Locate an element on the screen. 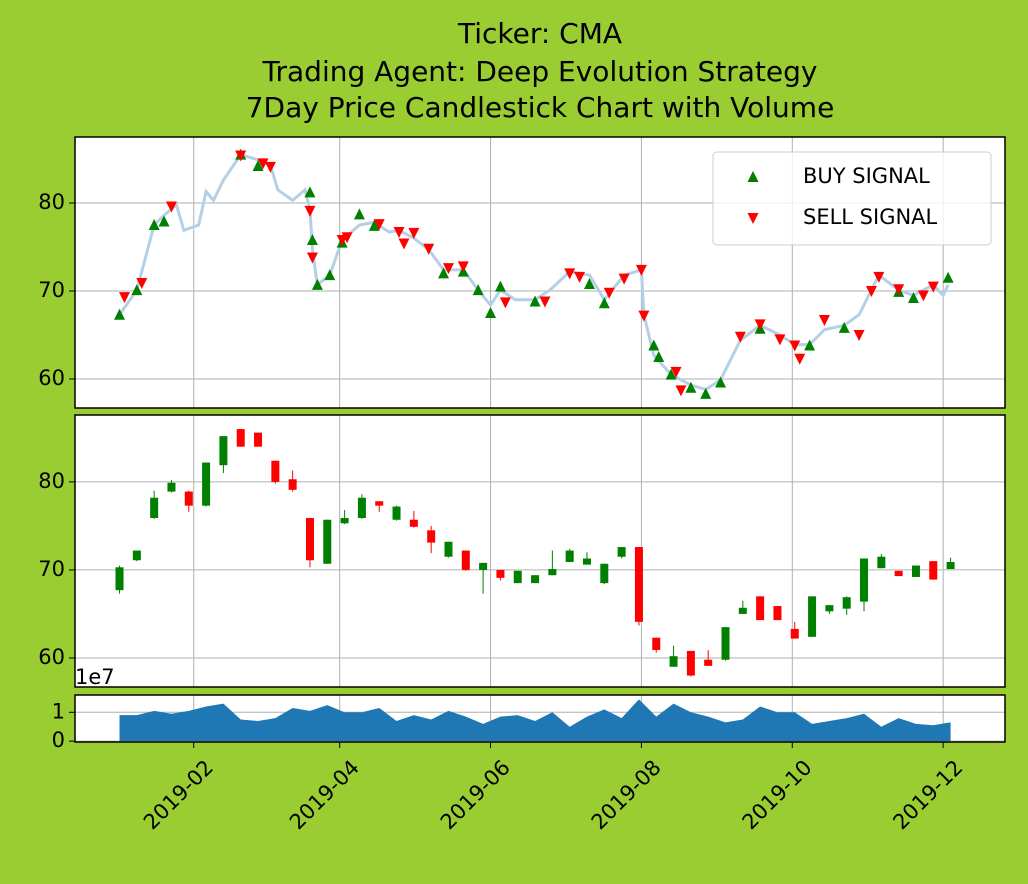 The image size is (1028, 884). legend-label: SELL SIGNAL is located at coordinates (870, 217).